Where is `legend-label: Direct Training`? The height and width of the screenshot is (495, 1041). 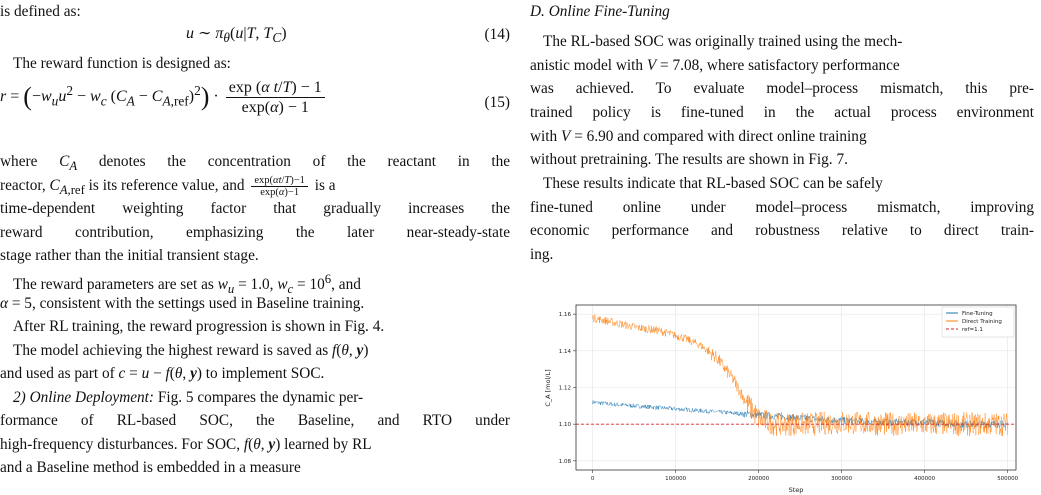
legend-label: Direct Training is located at coordinates (982, 322).